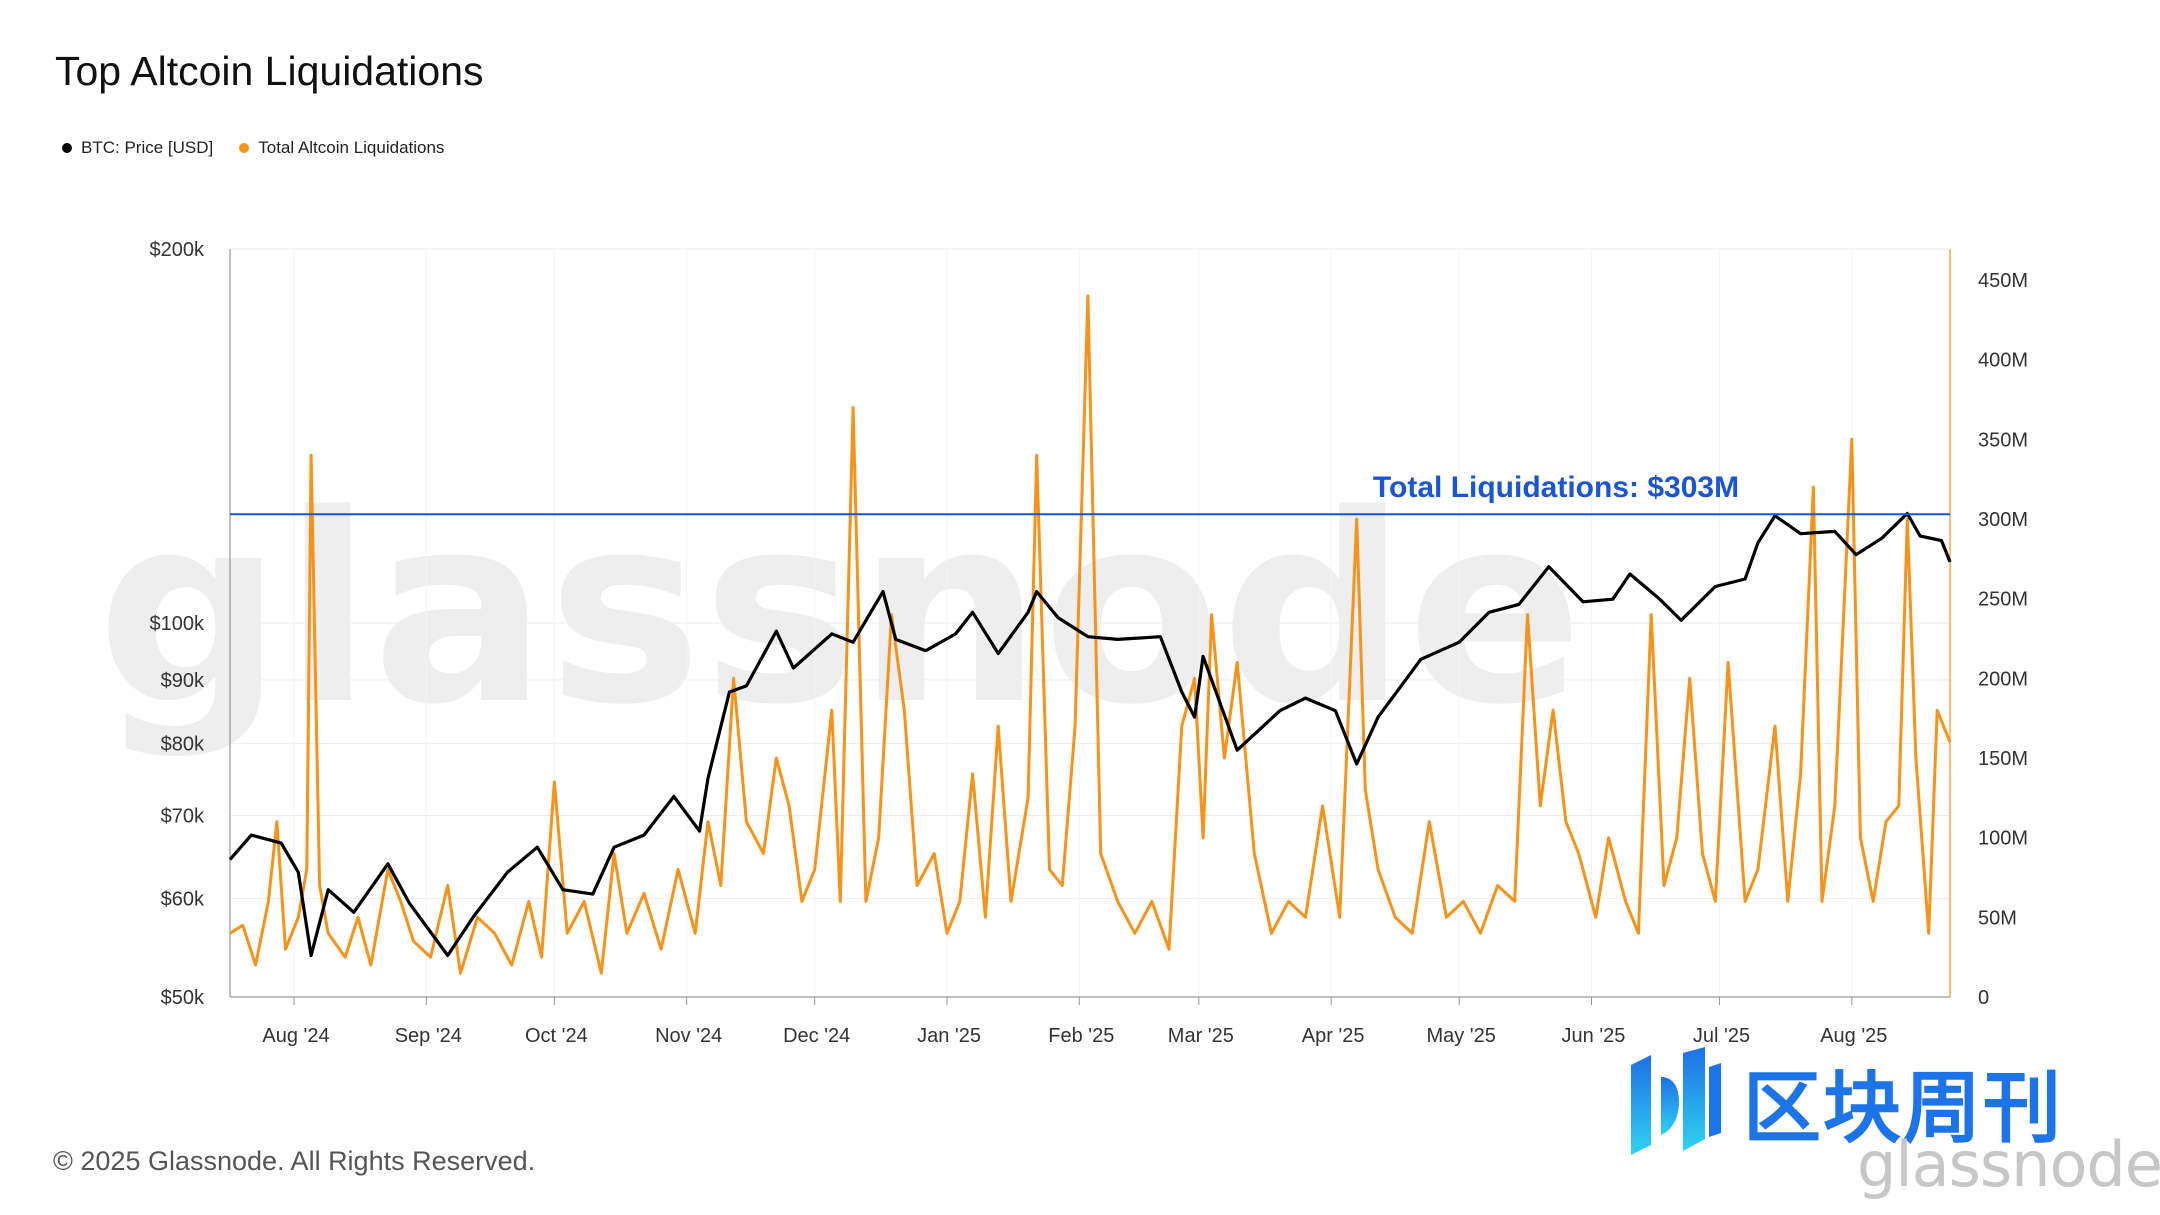 Image resolution: width=2160 pixels, height=1215 pixels. I want to click on y-left-tick-label: $100k, so click(177, 624).